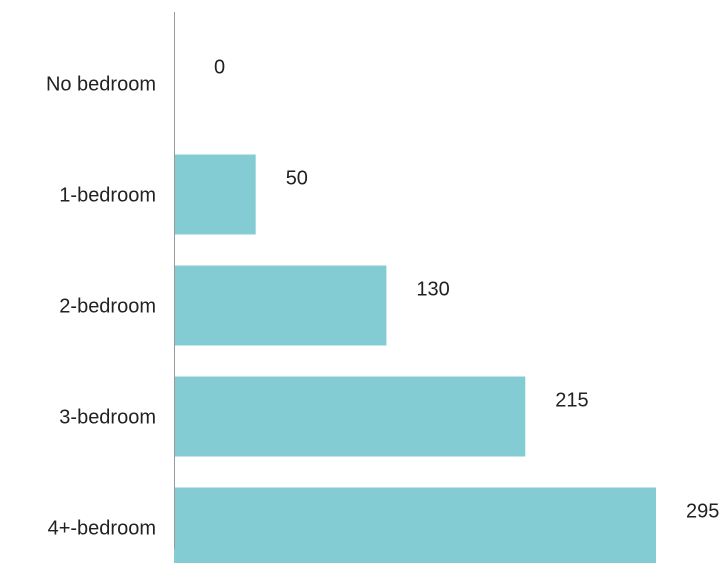 The image size is (724, 563). Describe the element at coordinates (101, 85) in the screenshot. I see `category-label: No bedroom` at that location.